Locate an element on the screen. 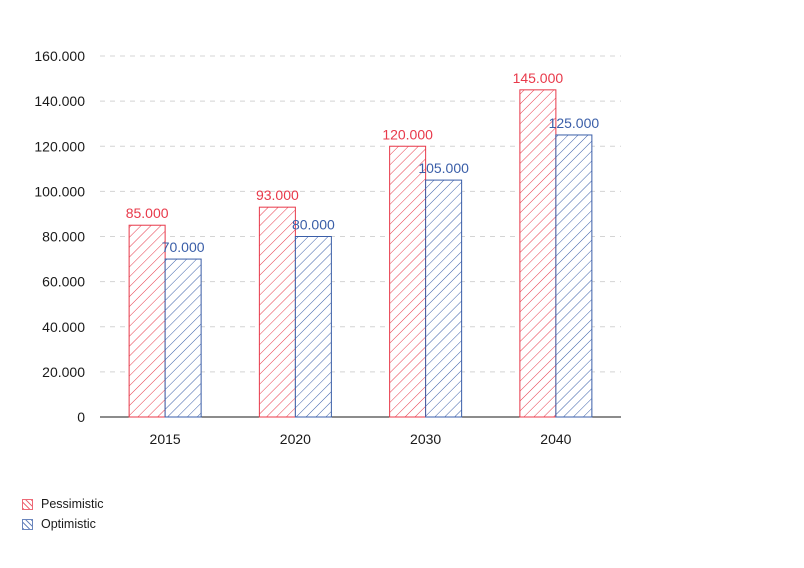 The width and height of the screenshot is (804, 568). data-label-optimistic-2040: 125.000 is located at coordinates (574, 123).